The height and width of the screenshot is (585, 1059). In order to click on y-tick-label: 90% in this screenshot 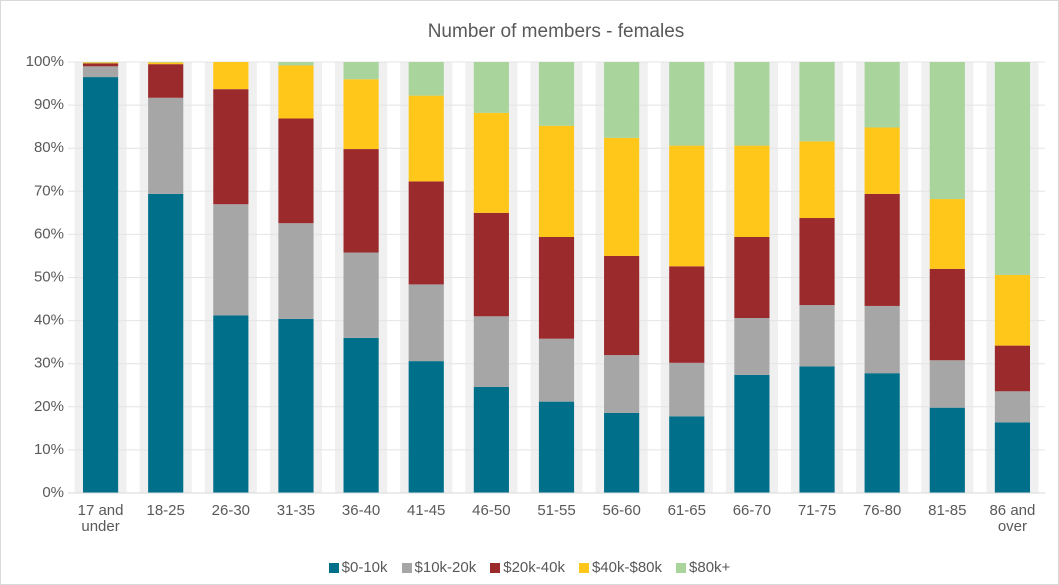, I will do `click(49, 104)`.